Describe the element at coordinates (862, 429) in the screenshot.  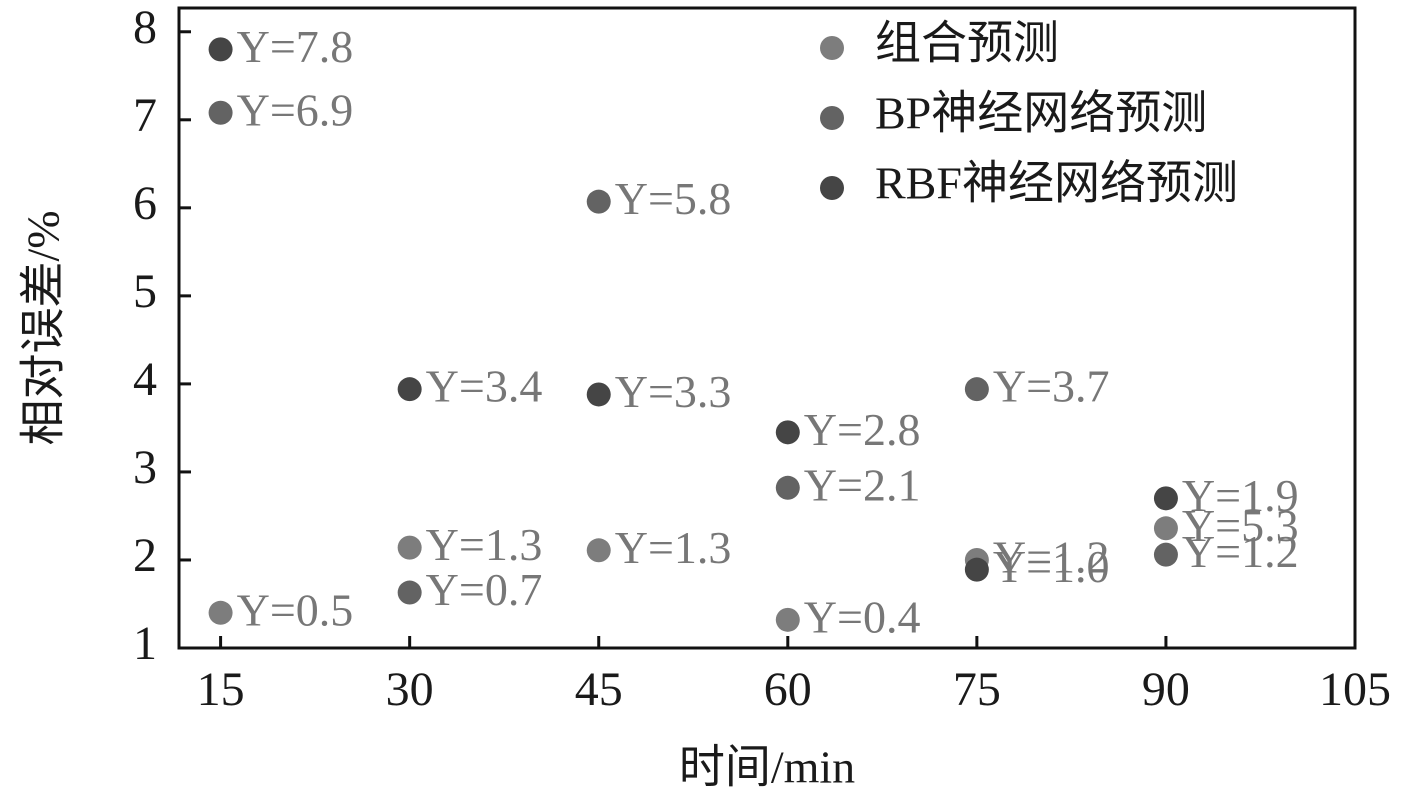
I see `point-annotation: Y=2.8` at that location.